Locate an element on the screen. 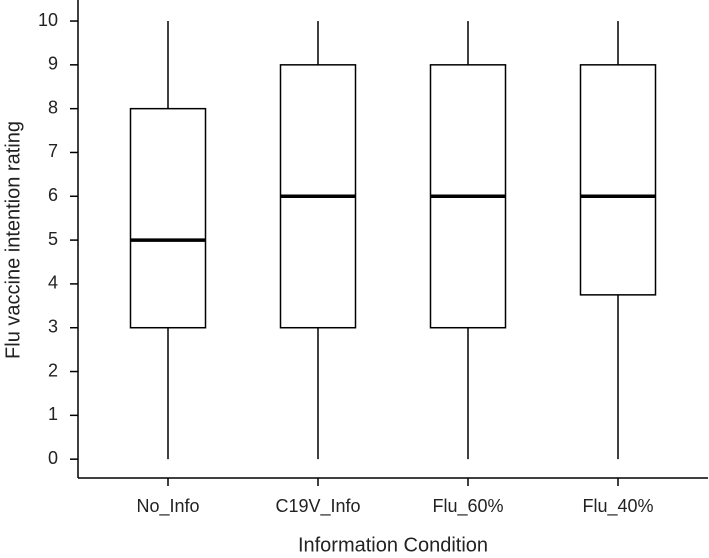 The height and width of the screenshot is (558, 709). y-tick-label: 3 is located at coordinates (53, 326).